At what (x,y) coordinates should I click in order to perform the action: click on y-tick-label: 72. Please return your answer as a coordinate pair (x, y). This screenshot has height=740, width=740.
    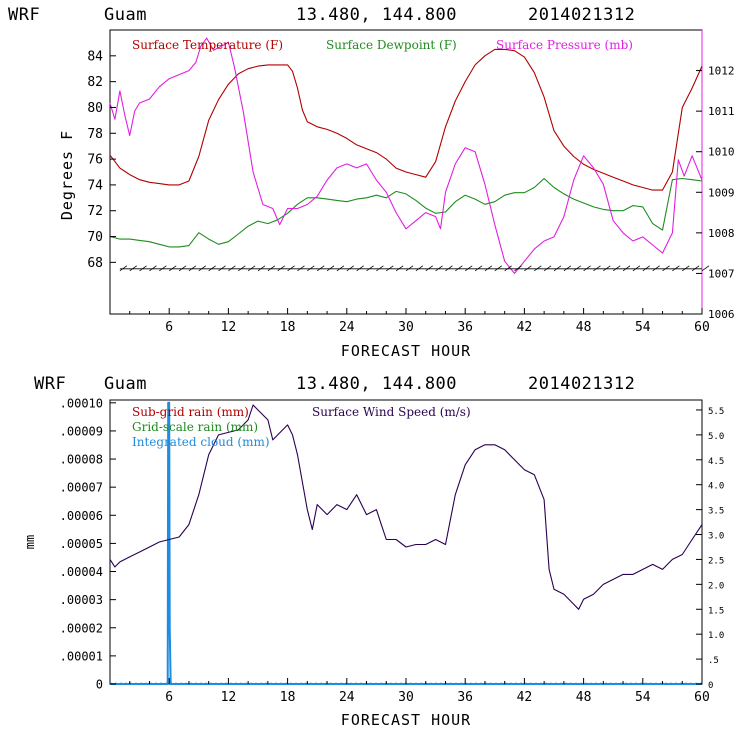
    Looking at the image, I should click on (95, 211).